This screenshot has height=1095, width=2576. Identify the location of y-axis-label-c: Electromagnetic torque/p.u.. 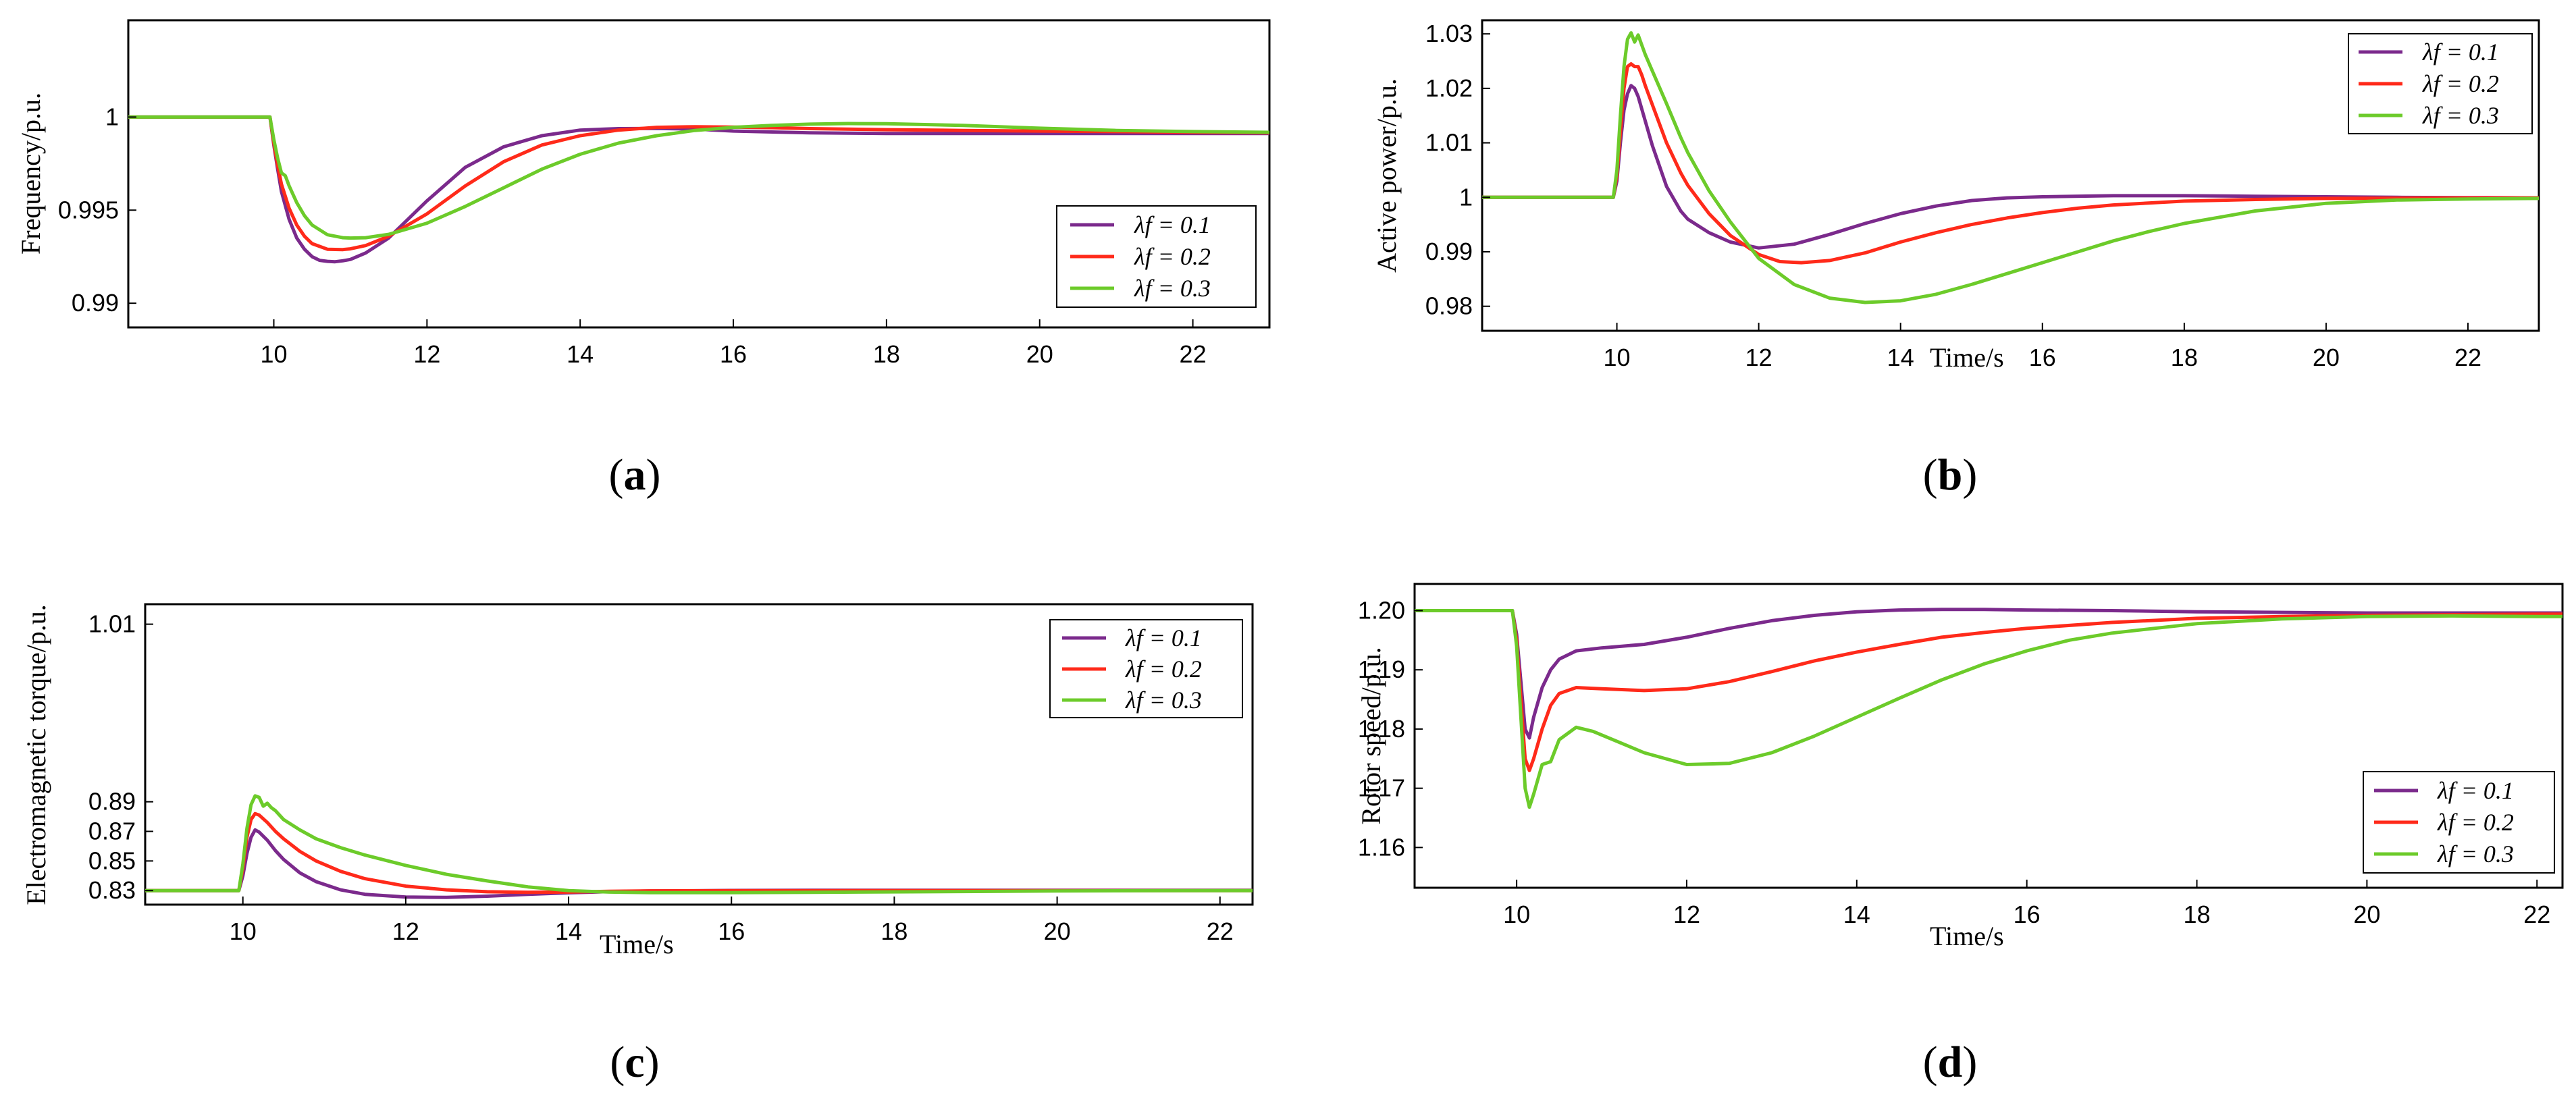
(36, 754).